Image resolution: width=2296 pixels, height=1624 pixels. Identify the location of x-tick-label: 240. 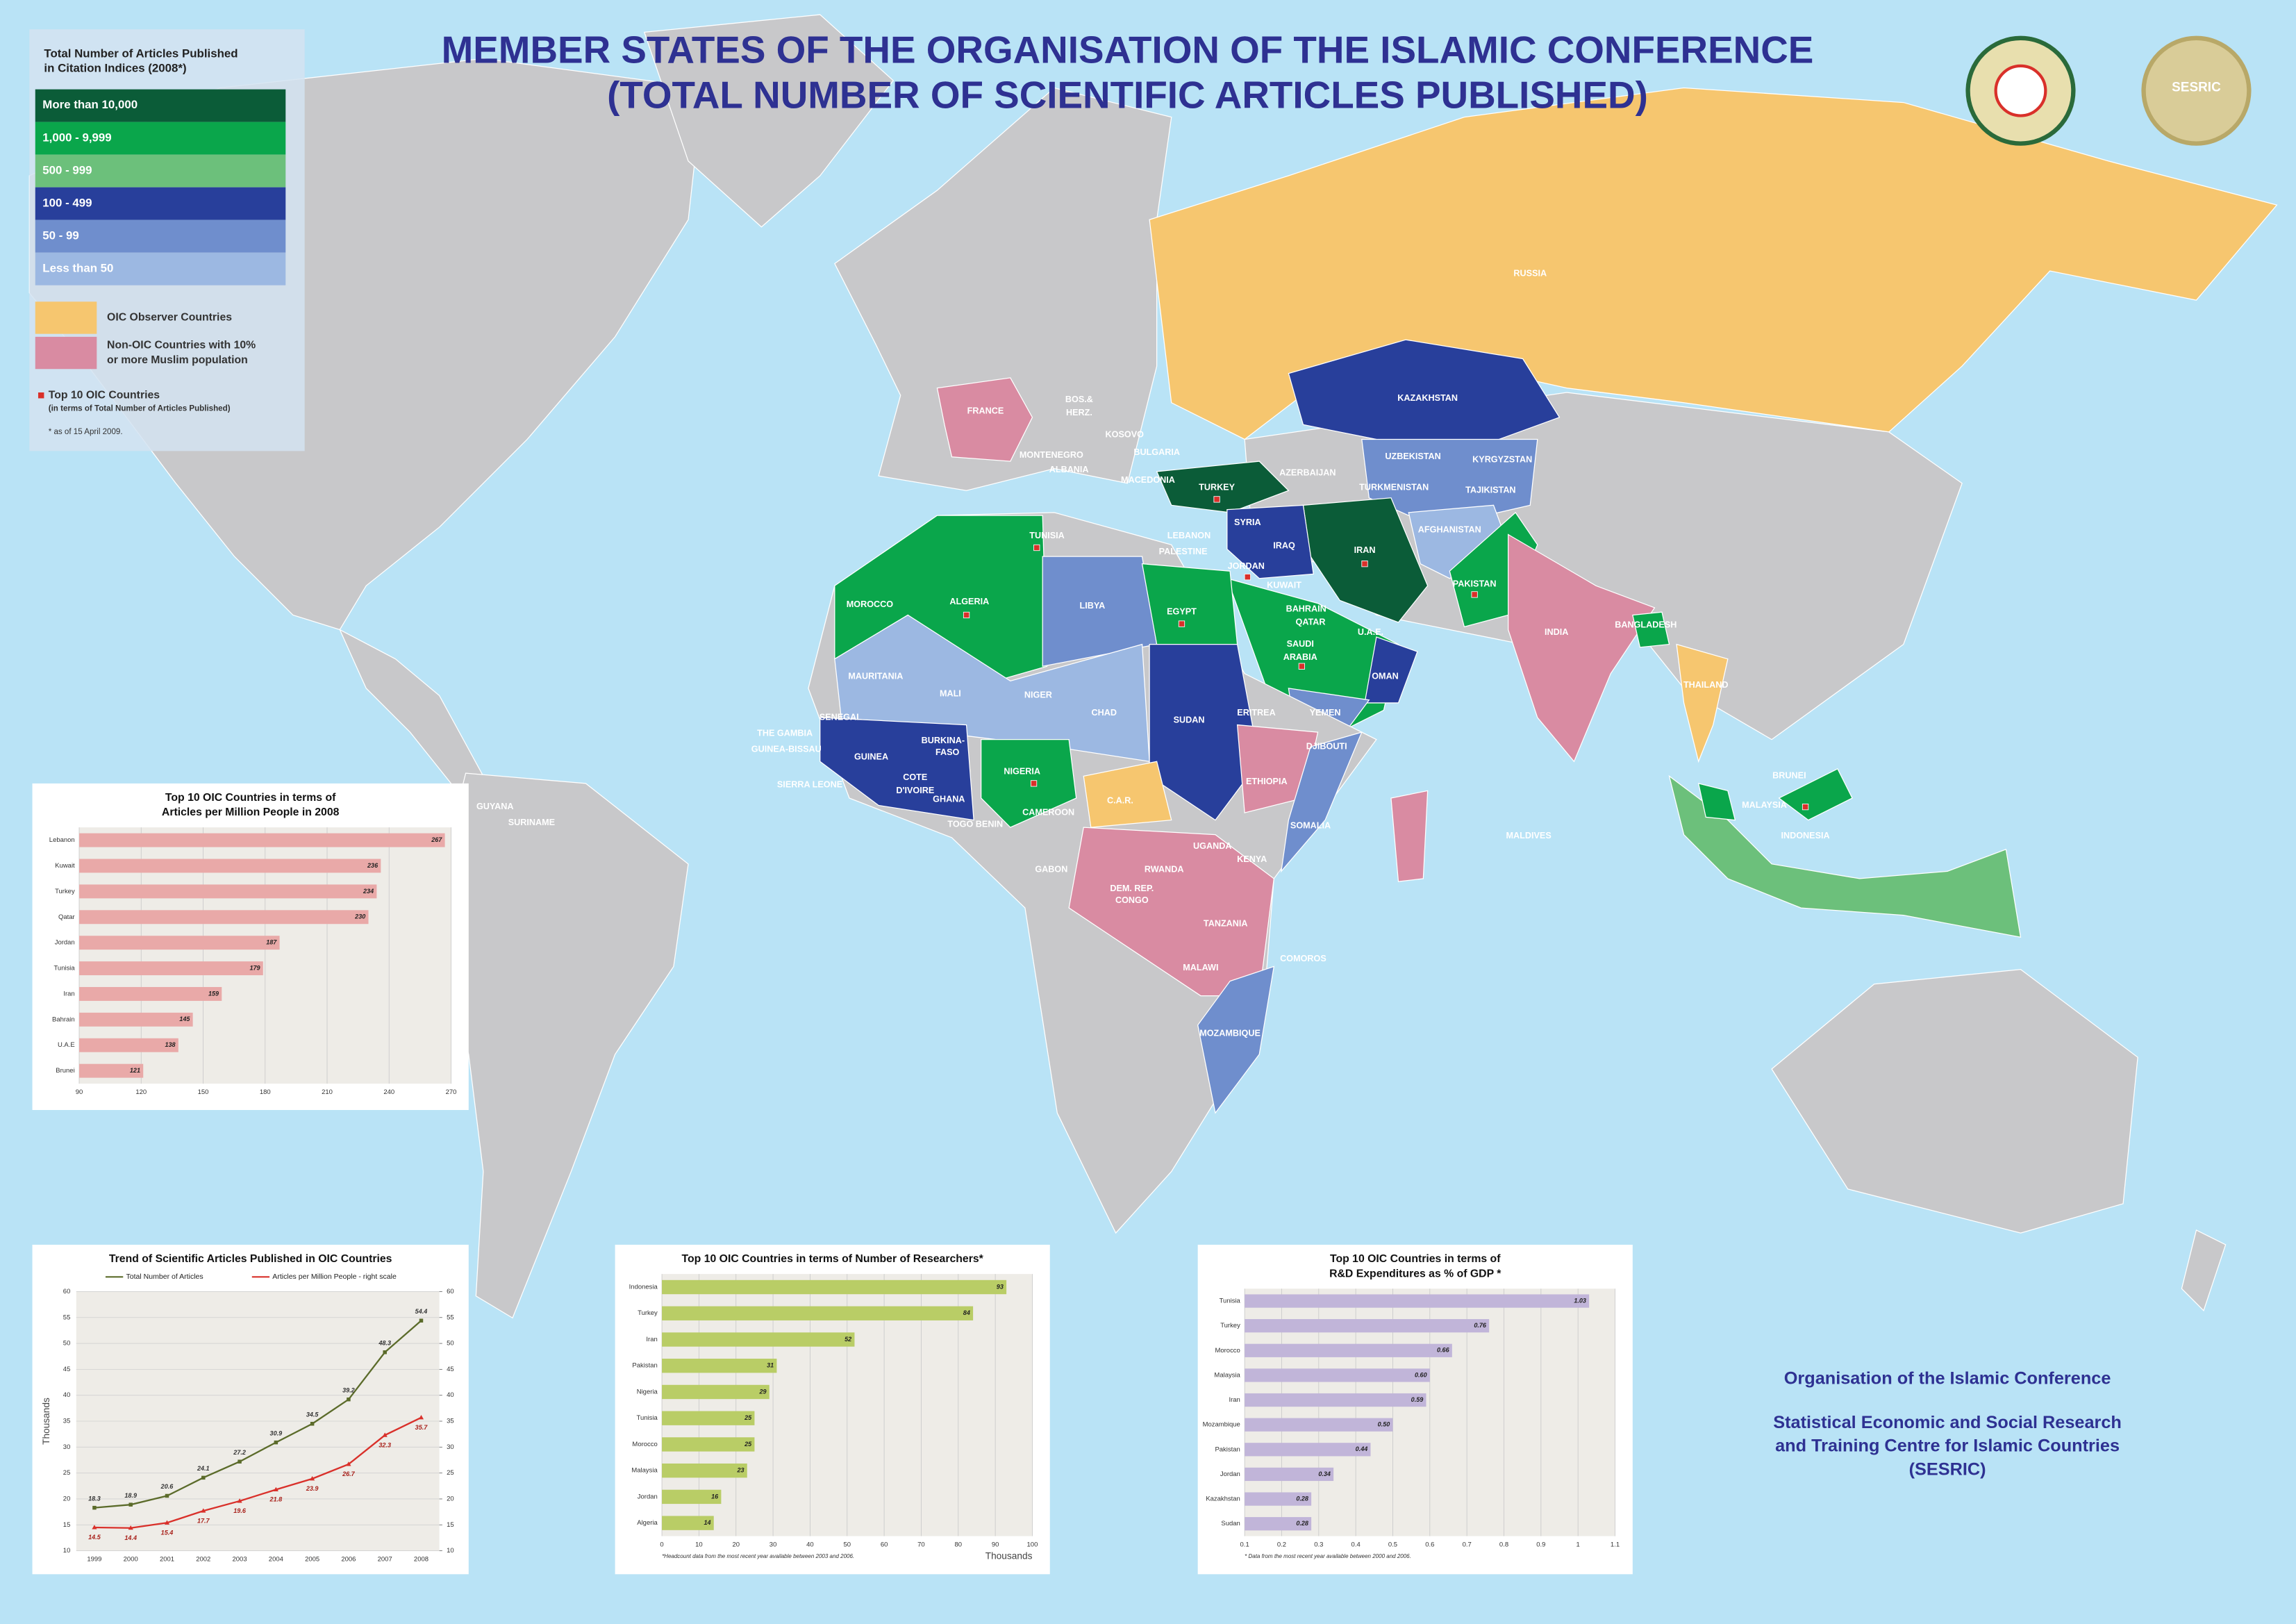
(389, 1092).